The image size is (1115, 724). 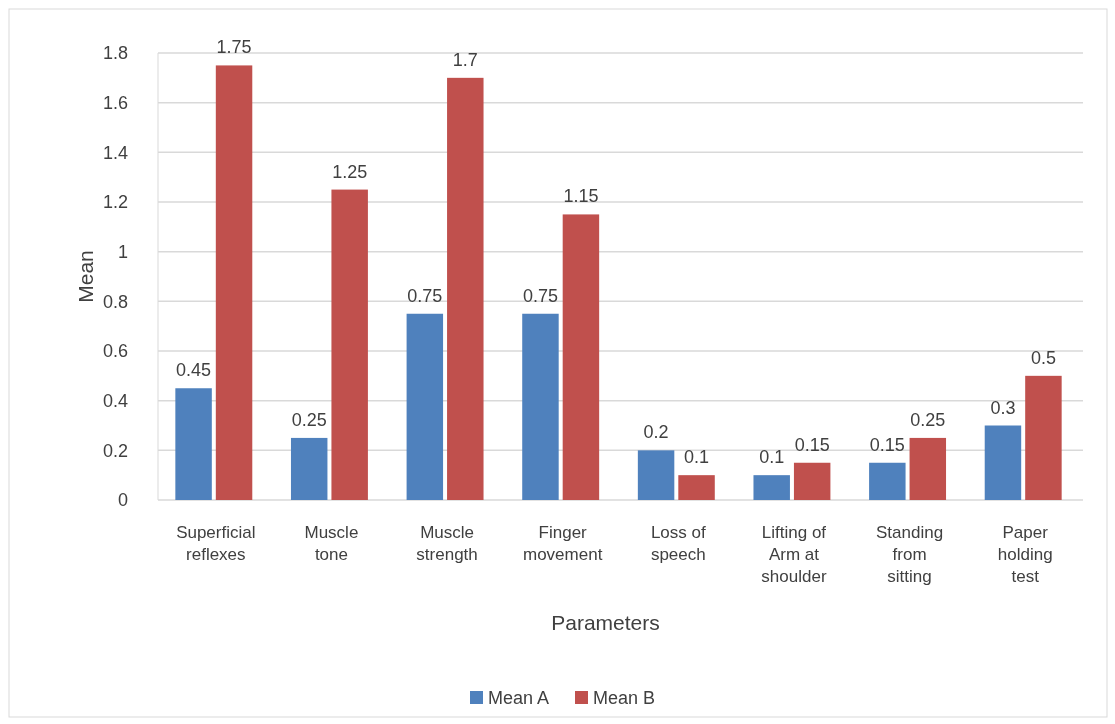 What do you see at coordinates (115, 102) in the screenshot?
I see `y-tick-label: 1.6` at bounding box center [115, 102].